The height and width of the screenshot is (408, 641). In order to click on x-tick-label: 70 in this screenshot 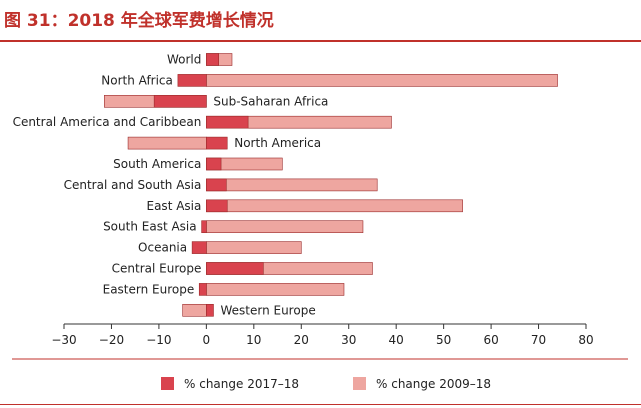, I will do `click(538, 340)`.